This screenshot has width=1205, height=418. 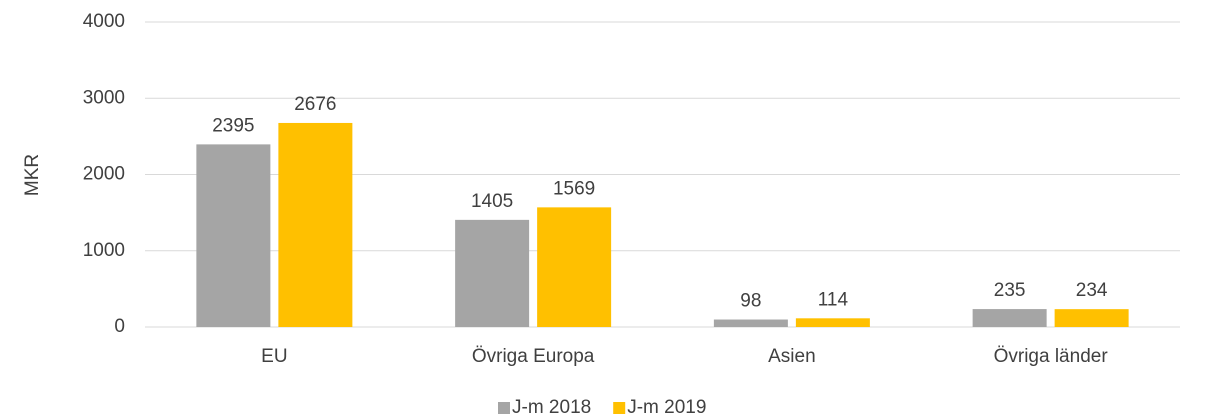 What do you see at coordinates (233, 125) in the screenshot?
I see `data-label: 2395` at bounding box center [233, 125].